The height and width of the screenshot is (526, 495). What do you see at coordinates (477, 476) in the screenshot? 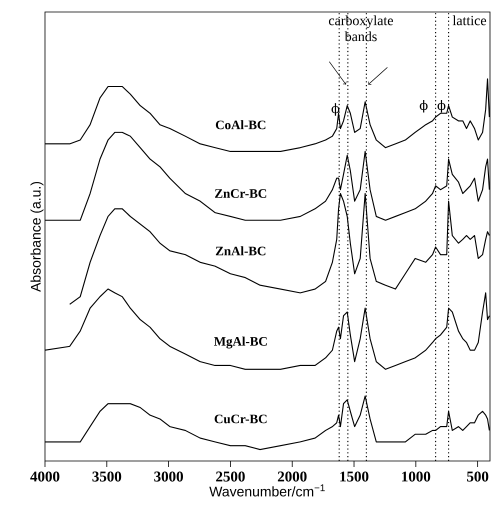
I see `x-tick-label: 500` at bounding box center [477, 476].